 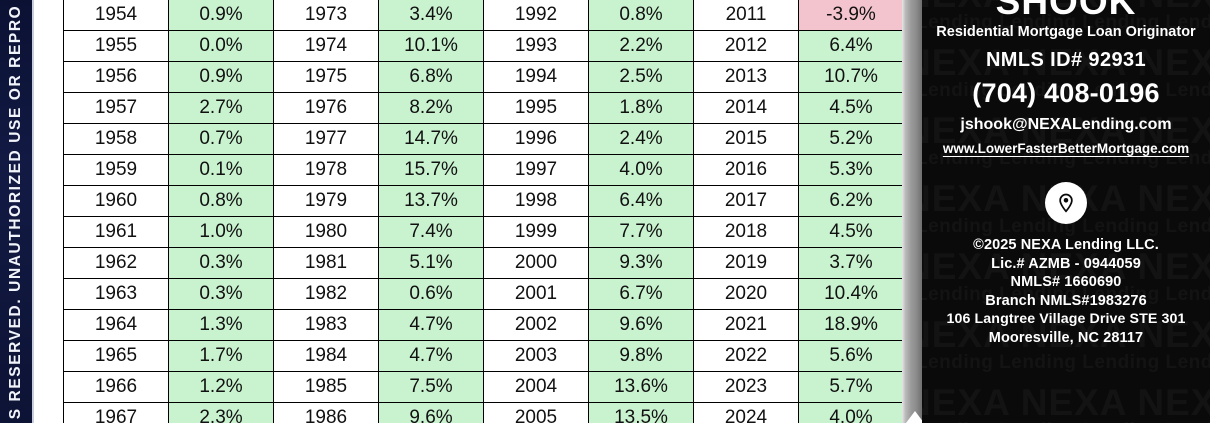 I want to click on table-cell-year: 2022, so click(x=746, y=356).